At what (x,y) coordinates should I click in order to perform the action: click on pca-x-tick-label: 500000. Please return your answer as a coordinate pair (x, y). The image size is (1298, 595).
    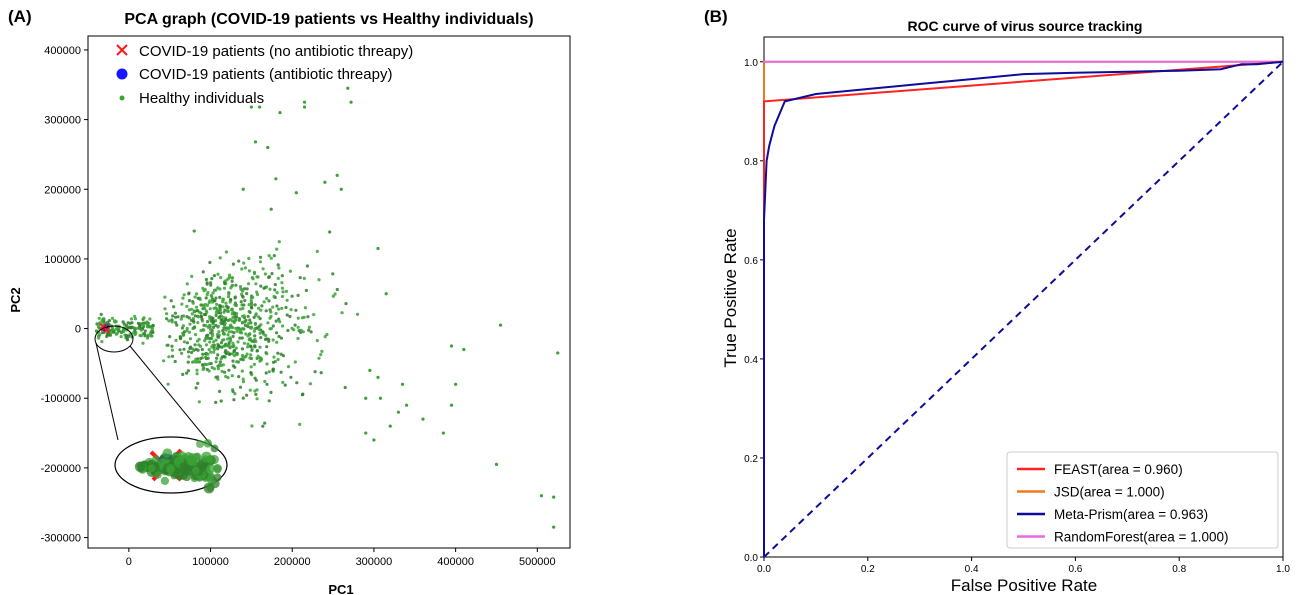
    Looking at the image, I should click on (537, 562).